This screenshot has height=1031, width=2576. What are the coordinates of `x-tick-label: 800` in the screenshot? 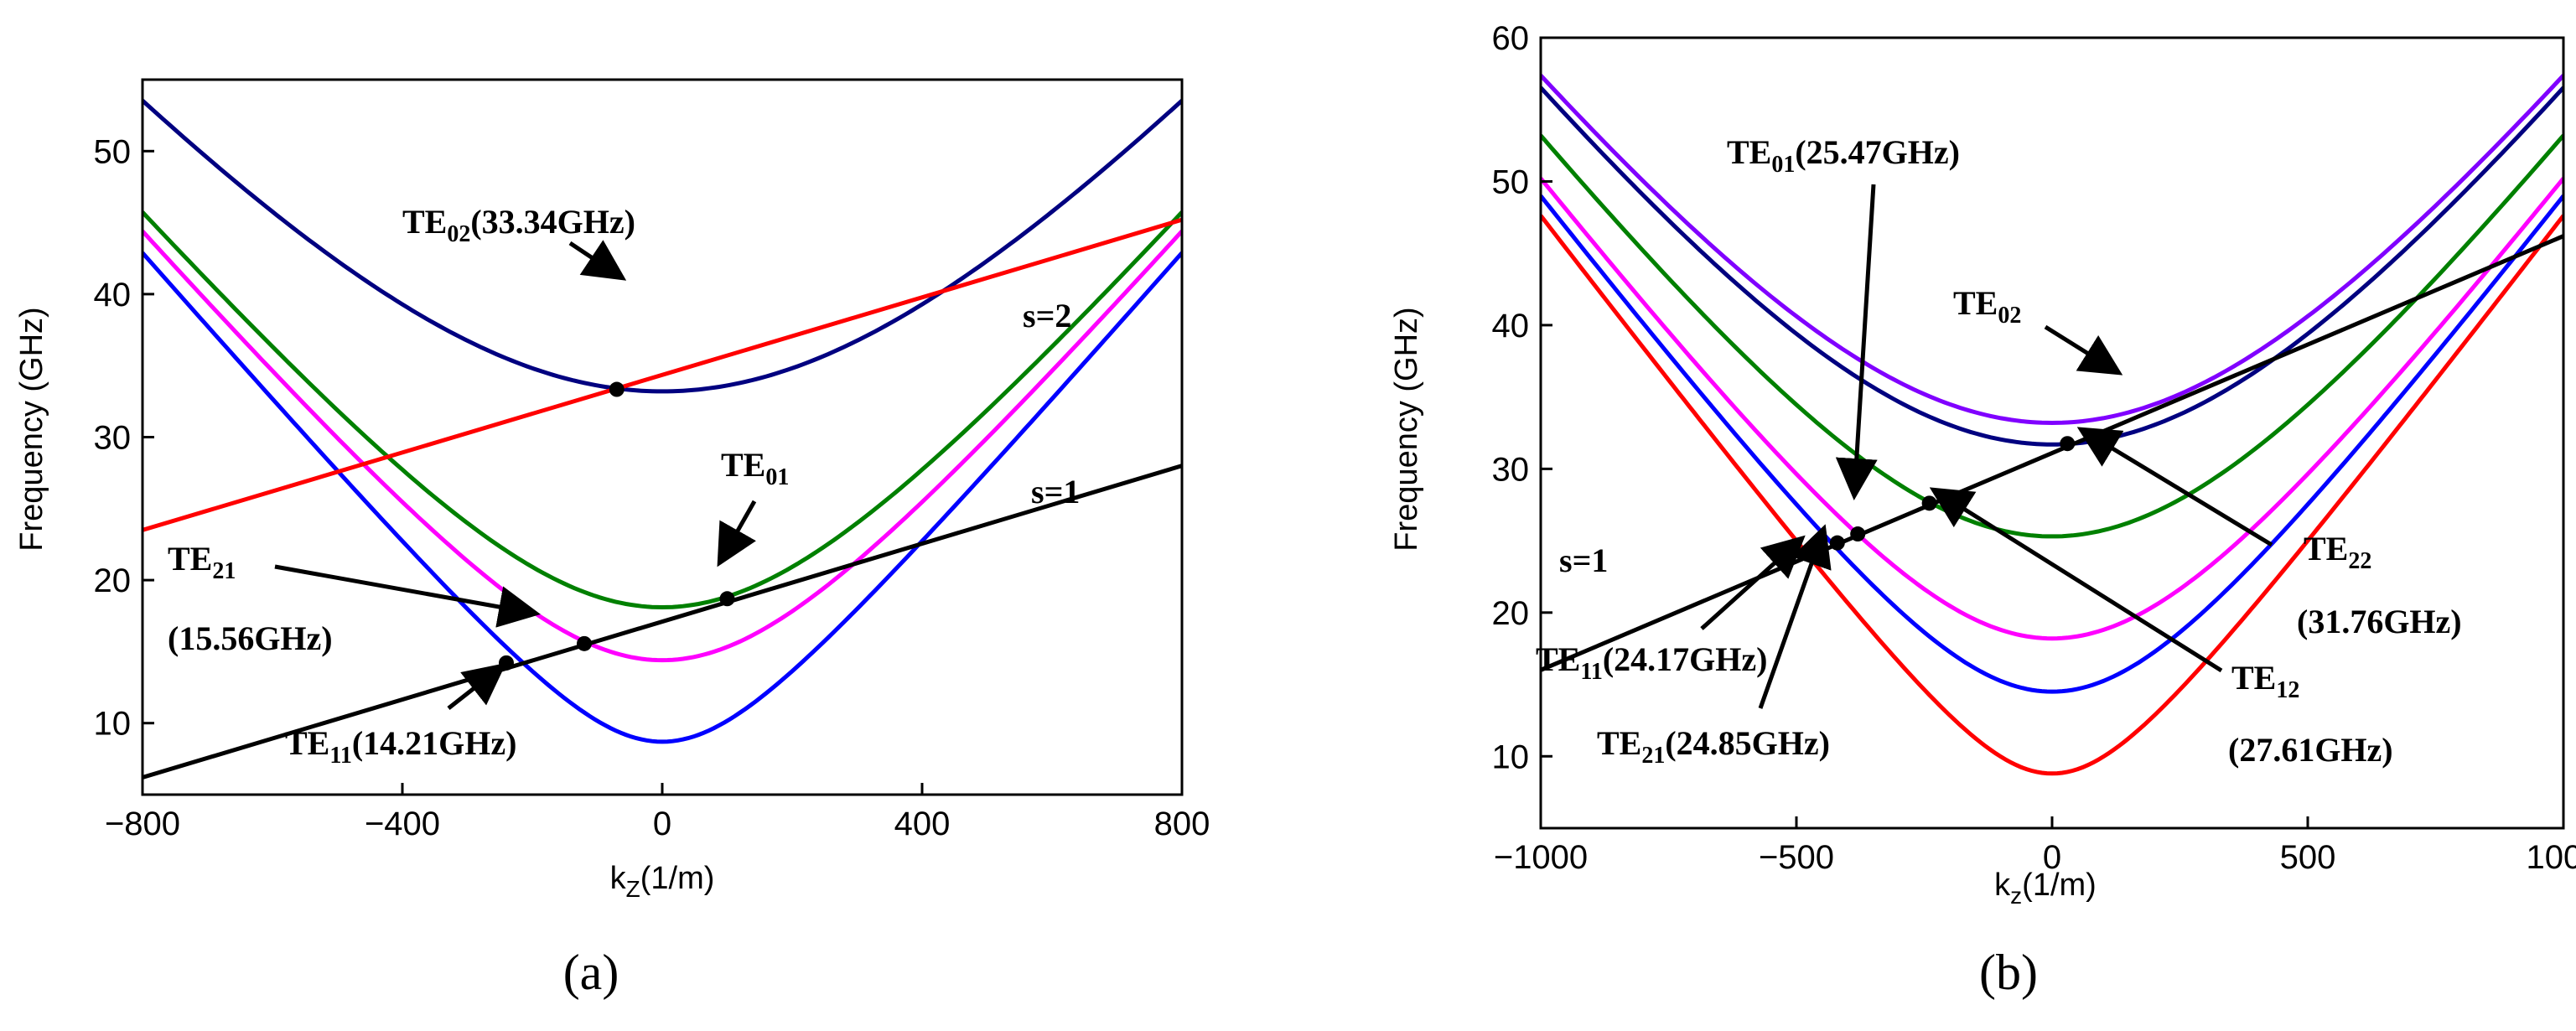 It's located at (1182, 824).